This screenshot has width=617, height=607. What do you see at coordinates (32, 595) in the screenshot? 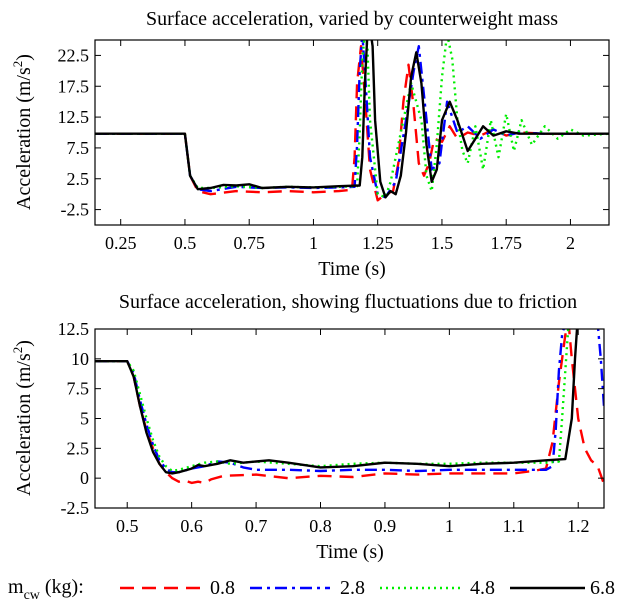
I see `legend-label-sub: cw` at bounding box center [32, 595].